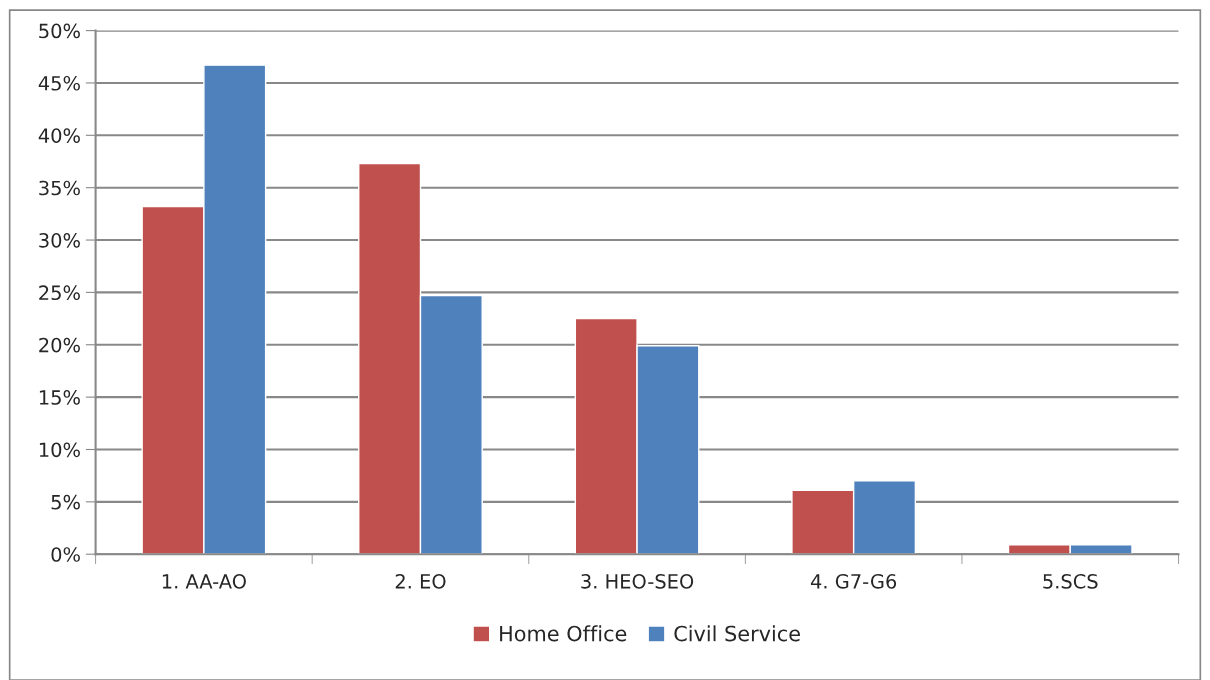 The width and height of the screenshot is (1210, 680). Describe the element at coordinates (59, 240) in the screenshot. I see `y-tick-label: 30%` at that location.